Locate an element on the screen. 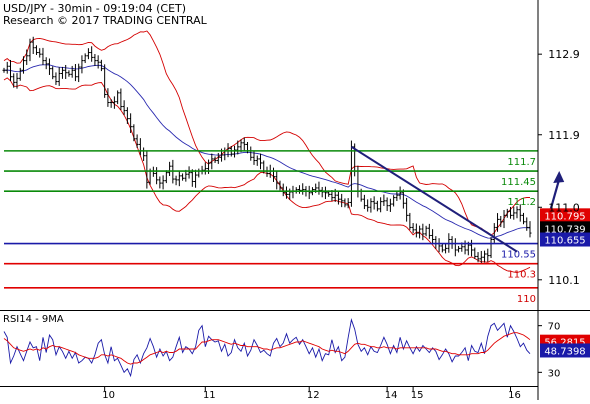 The height and width of the screenshot is (404, 590). price-y-tick-label: 110.1 is located at coordinates (564, 280).